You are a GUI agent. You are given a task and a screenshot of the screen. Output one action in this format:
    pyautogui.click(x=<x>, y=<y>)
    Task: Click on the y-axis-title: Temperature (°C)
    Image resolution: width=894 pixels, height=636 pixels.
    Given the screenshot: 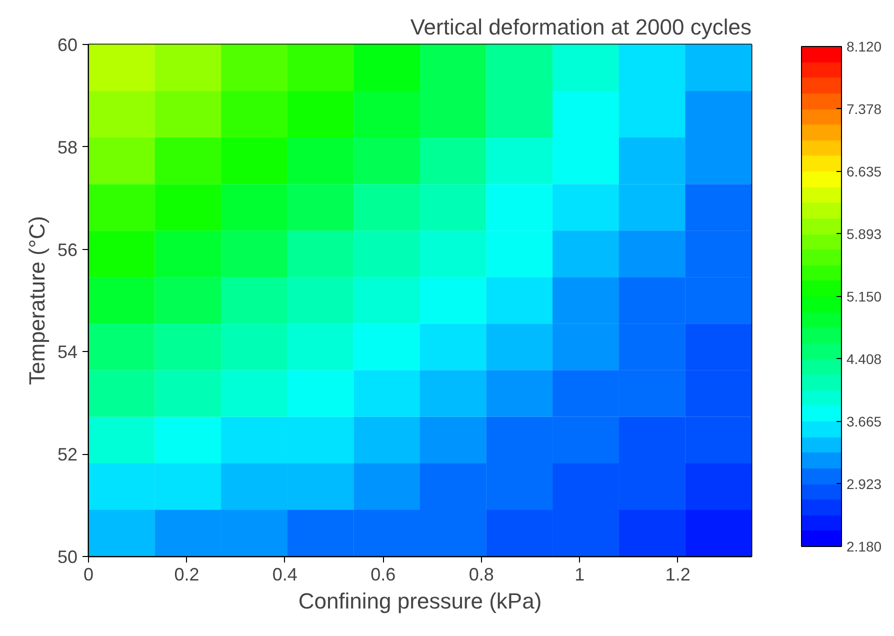 What is the action you would take?
    pyautogui.click(x=37, y=300)
    